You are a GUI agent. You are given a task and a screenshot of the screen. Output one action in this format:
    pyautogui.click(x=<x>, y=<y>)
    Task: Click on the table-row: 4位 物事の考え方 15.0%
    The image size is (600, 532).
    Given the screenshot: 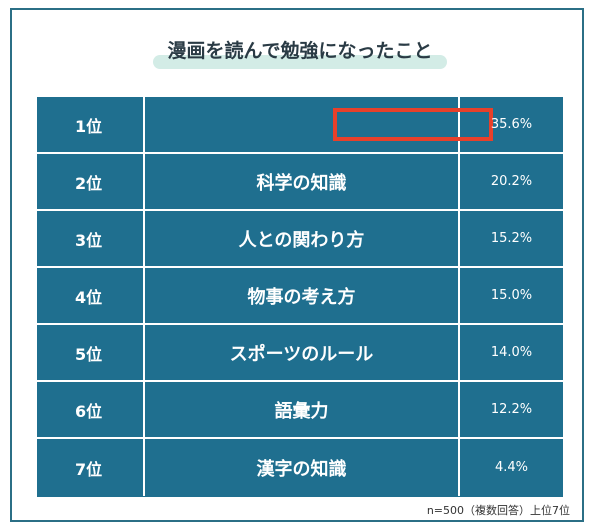 What is the action you would take?
    pyautogui.click(x=300, y=296)
    